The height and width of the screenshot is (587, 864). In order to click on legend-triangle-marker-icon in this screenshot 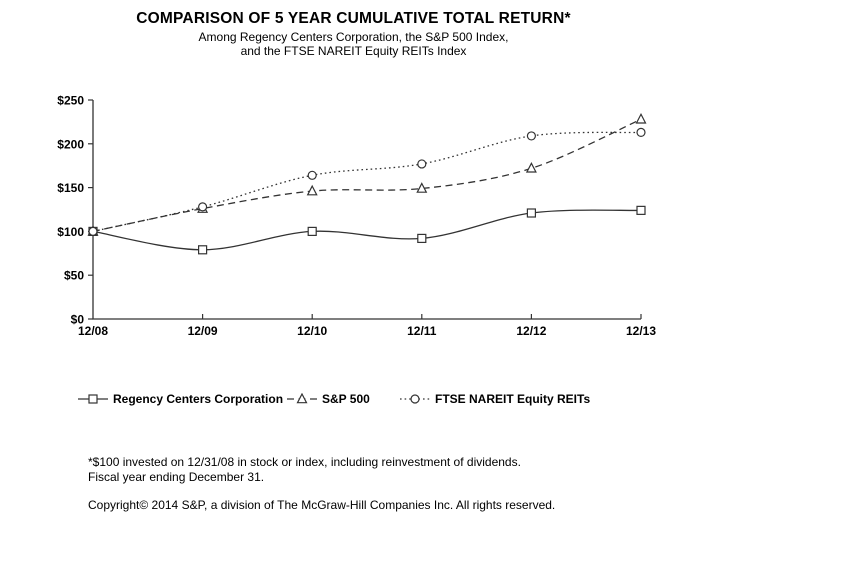, I will do `click(302, 398)`.